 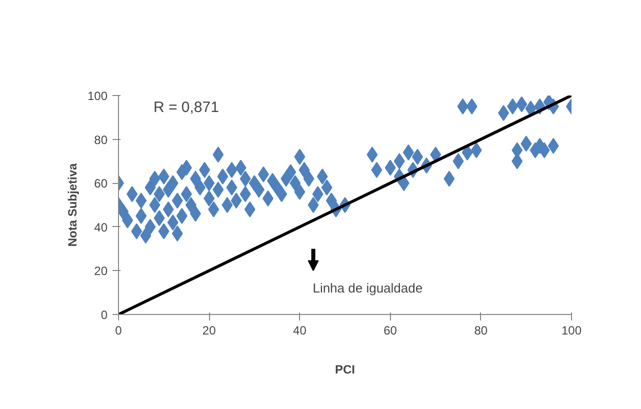 What do you see at coordinates (118, 331) in the screenshot?
I see `x-tick-label: 0` at bounding box center [118, 331].